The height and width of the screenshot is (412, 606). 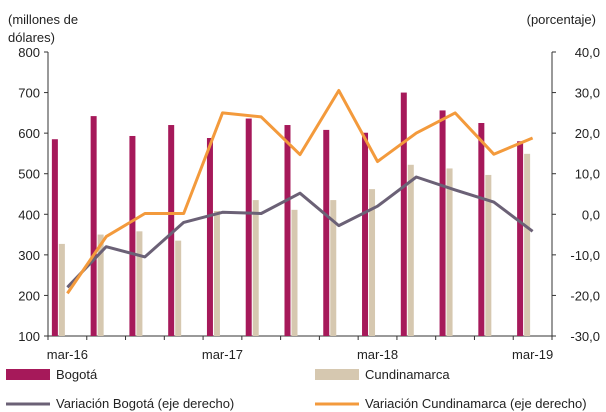 What do you see at coordinates (29, 174) in the screenshot?
I see `left-tick-label: 500` at bounding box center [29, 174].